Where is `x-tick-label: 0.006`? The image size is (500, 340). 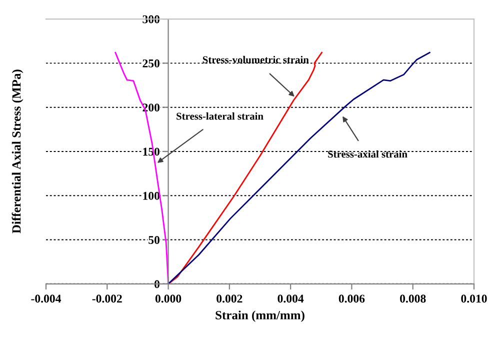 x-tick-label: 0.006 is located at coordinates (351, 298).